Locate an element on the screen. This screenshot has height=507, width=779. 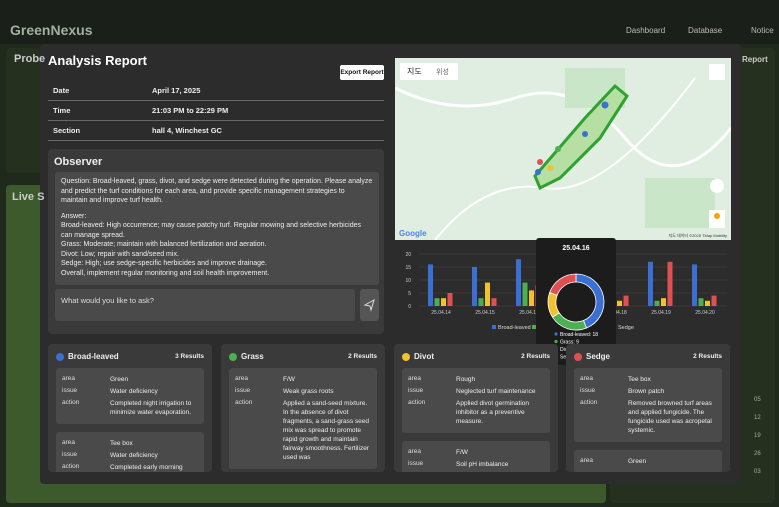
card-title: Sedge is located at coordinates (598, 356).